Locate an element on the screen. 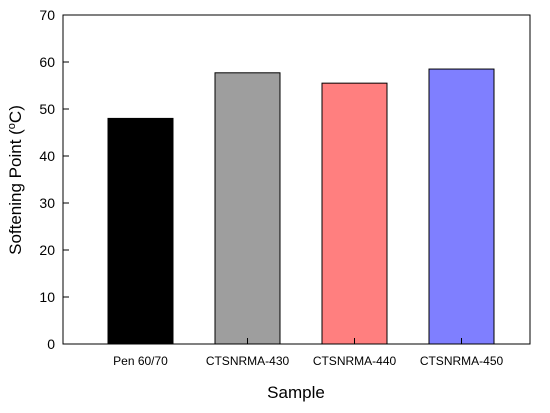  y-axis-title-main: Softening Point ( is located at coordinates (15, 192).